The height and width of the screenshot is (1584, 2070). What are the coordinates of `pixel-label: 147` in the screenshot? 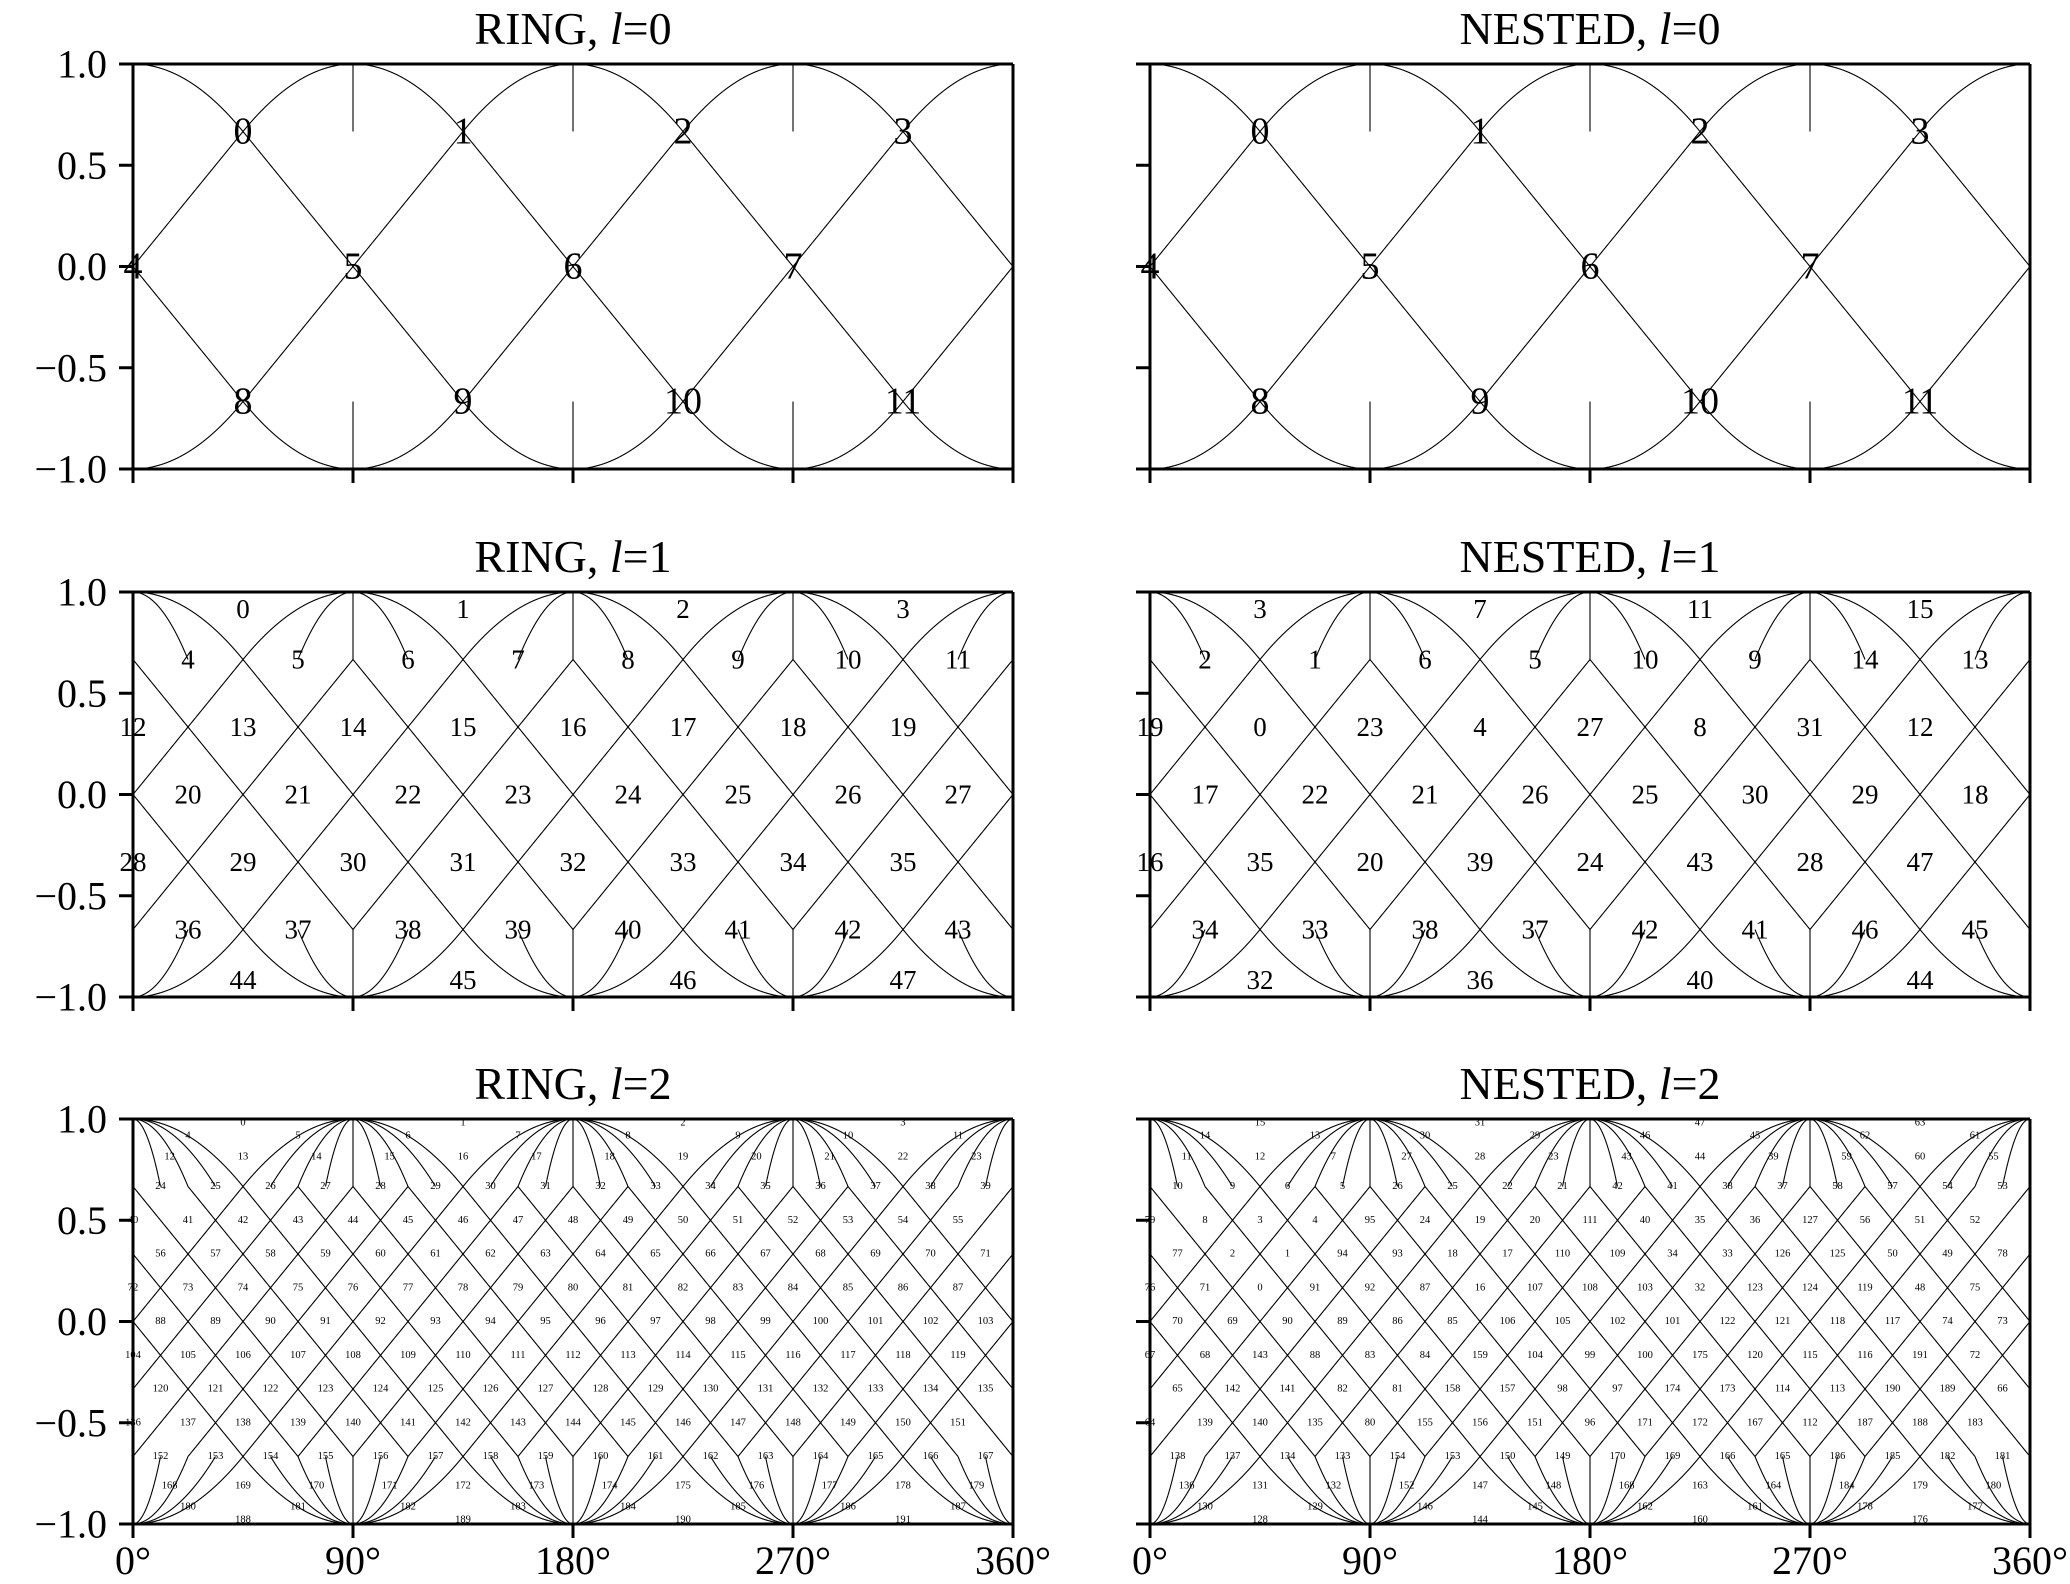 It's located at (738, 1422).